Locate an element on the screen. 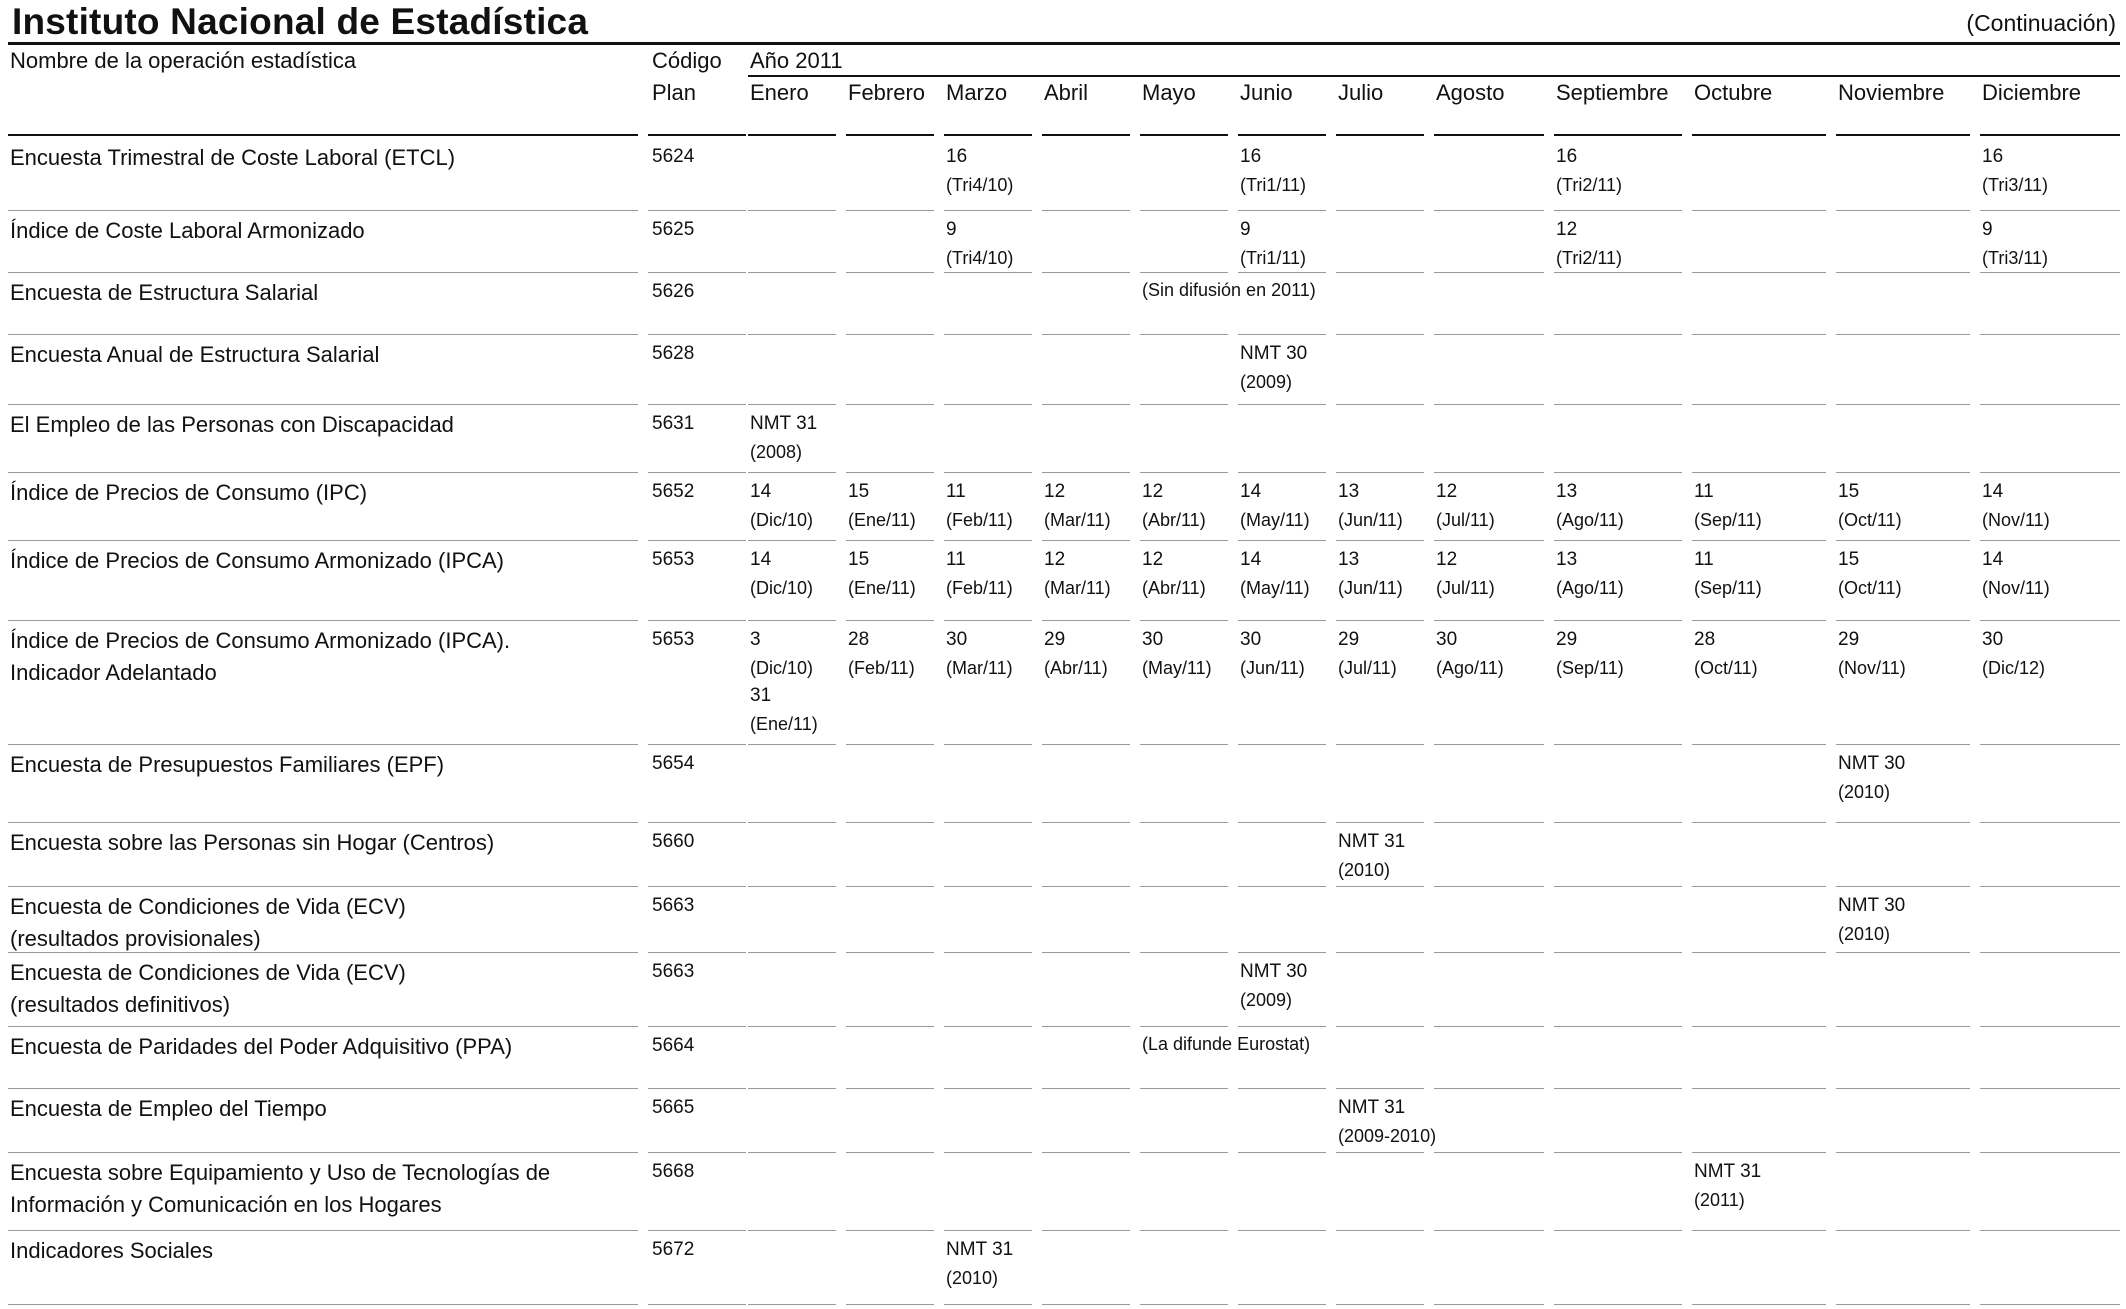  release-cell-month-11: 16 (Tri3/11) is located at coordinates (2015, 171).